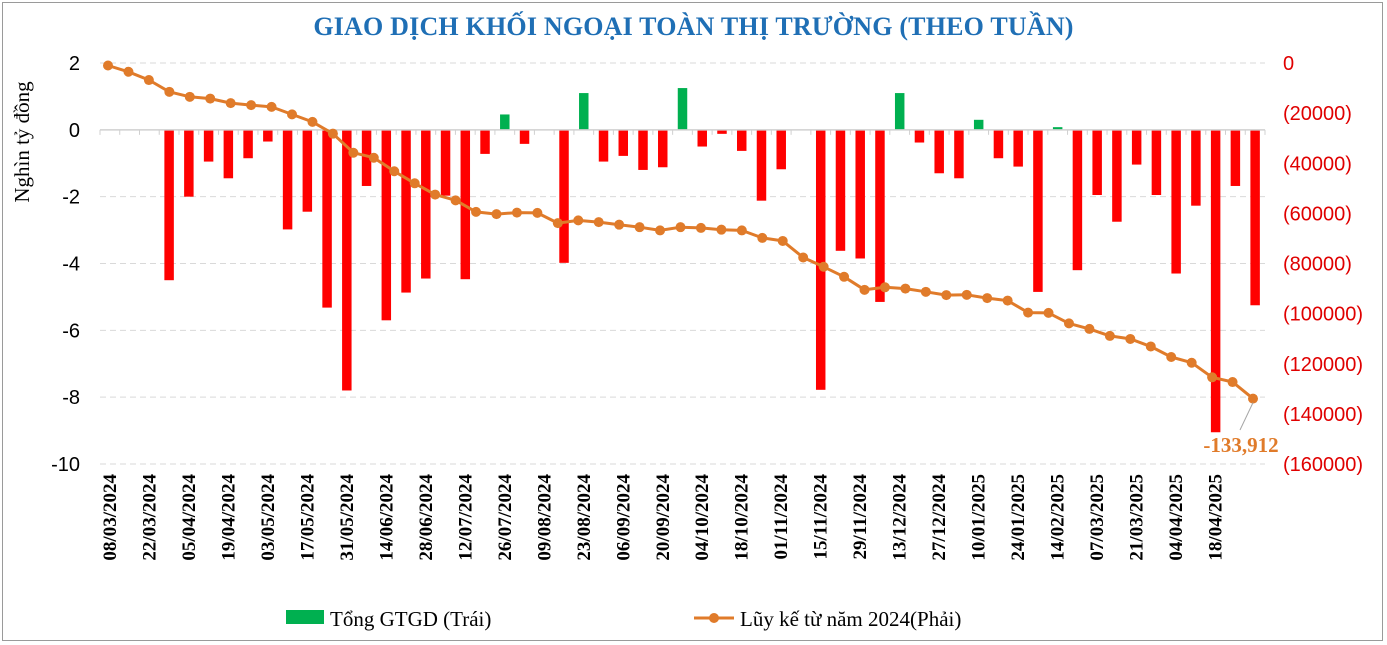  Describe the element at coordinates (544, 517) in the screenshot. I see `x-tick-label: 09/08/2024` at that location.